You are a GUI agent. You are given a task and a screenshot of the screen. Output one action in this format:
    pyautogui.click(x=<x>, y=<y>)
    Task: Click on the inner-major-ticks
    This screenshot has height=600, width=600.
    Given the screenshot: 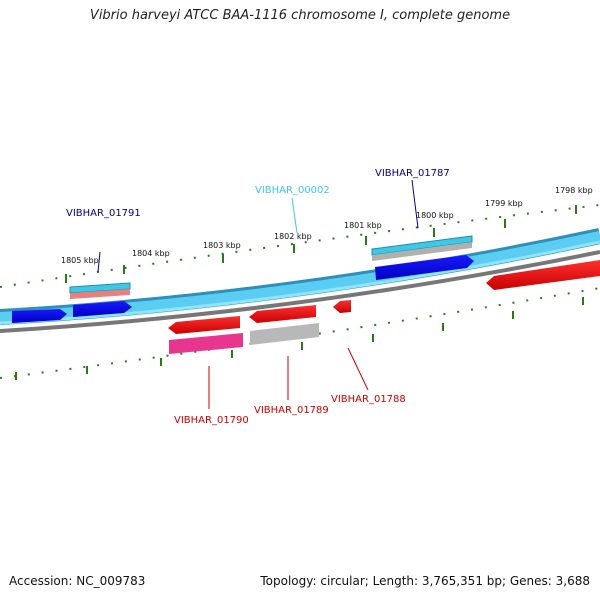 What is the action you would take?
    pyautogui.click(x=299, y=338)
    